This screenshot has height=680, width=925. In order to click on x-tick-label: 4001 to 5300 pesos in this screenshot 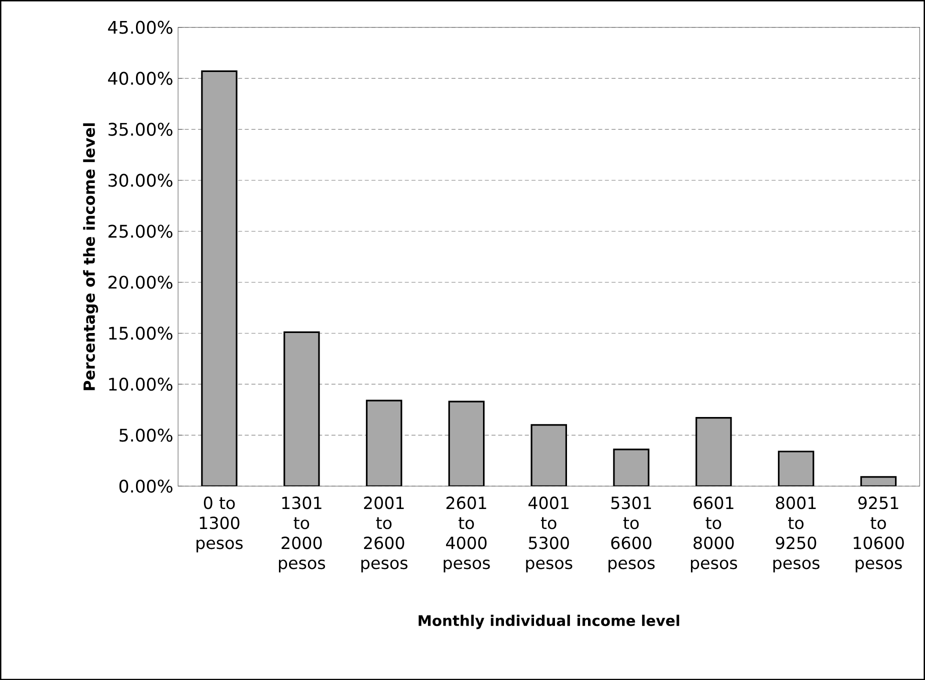, I will do `click(549, 534)`.